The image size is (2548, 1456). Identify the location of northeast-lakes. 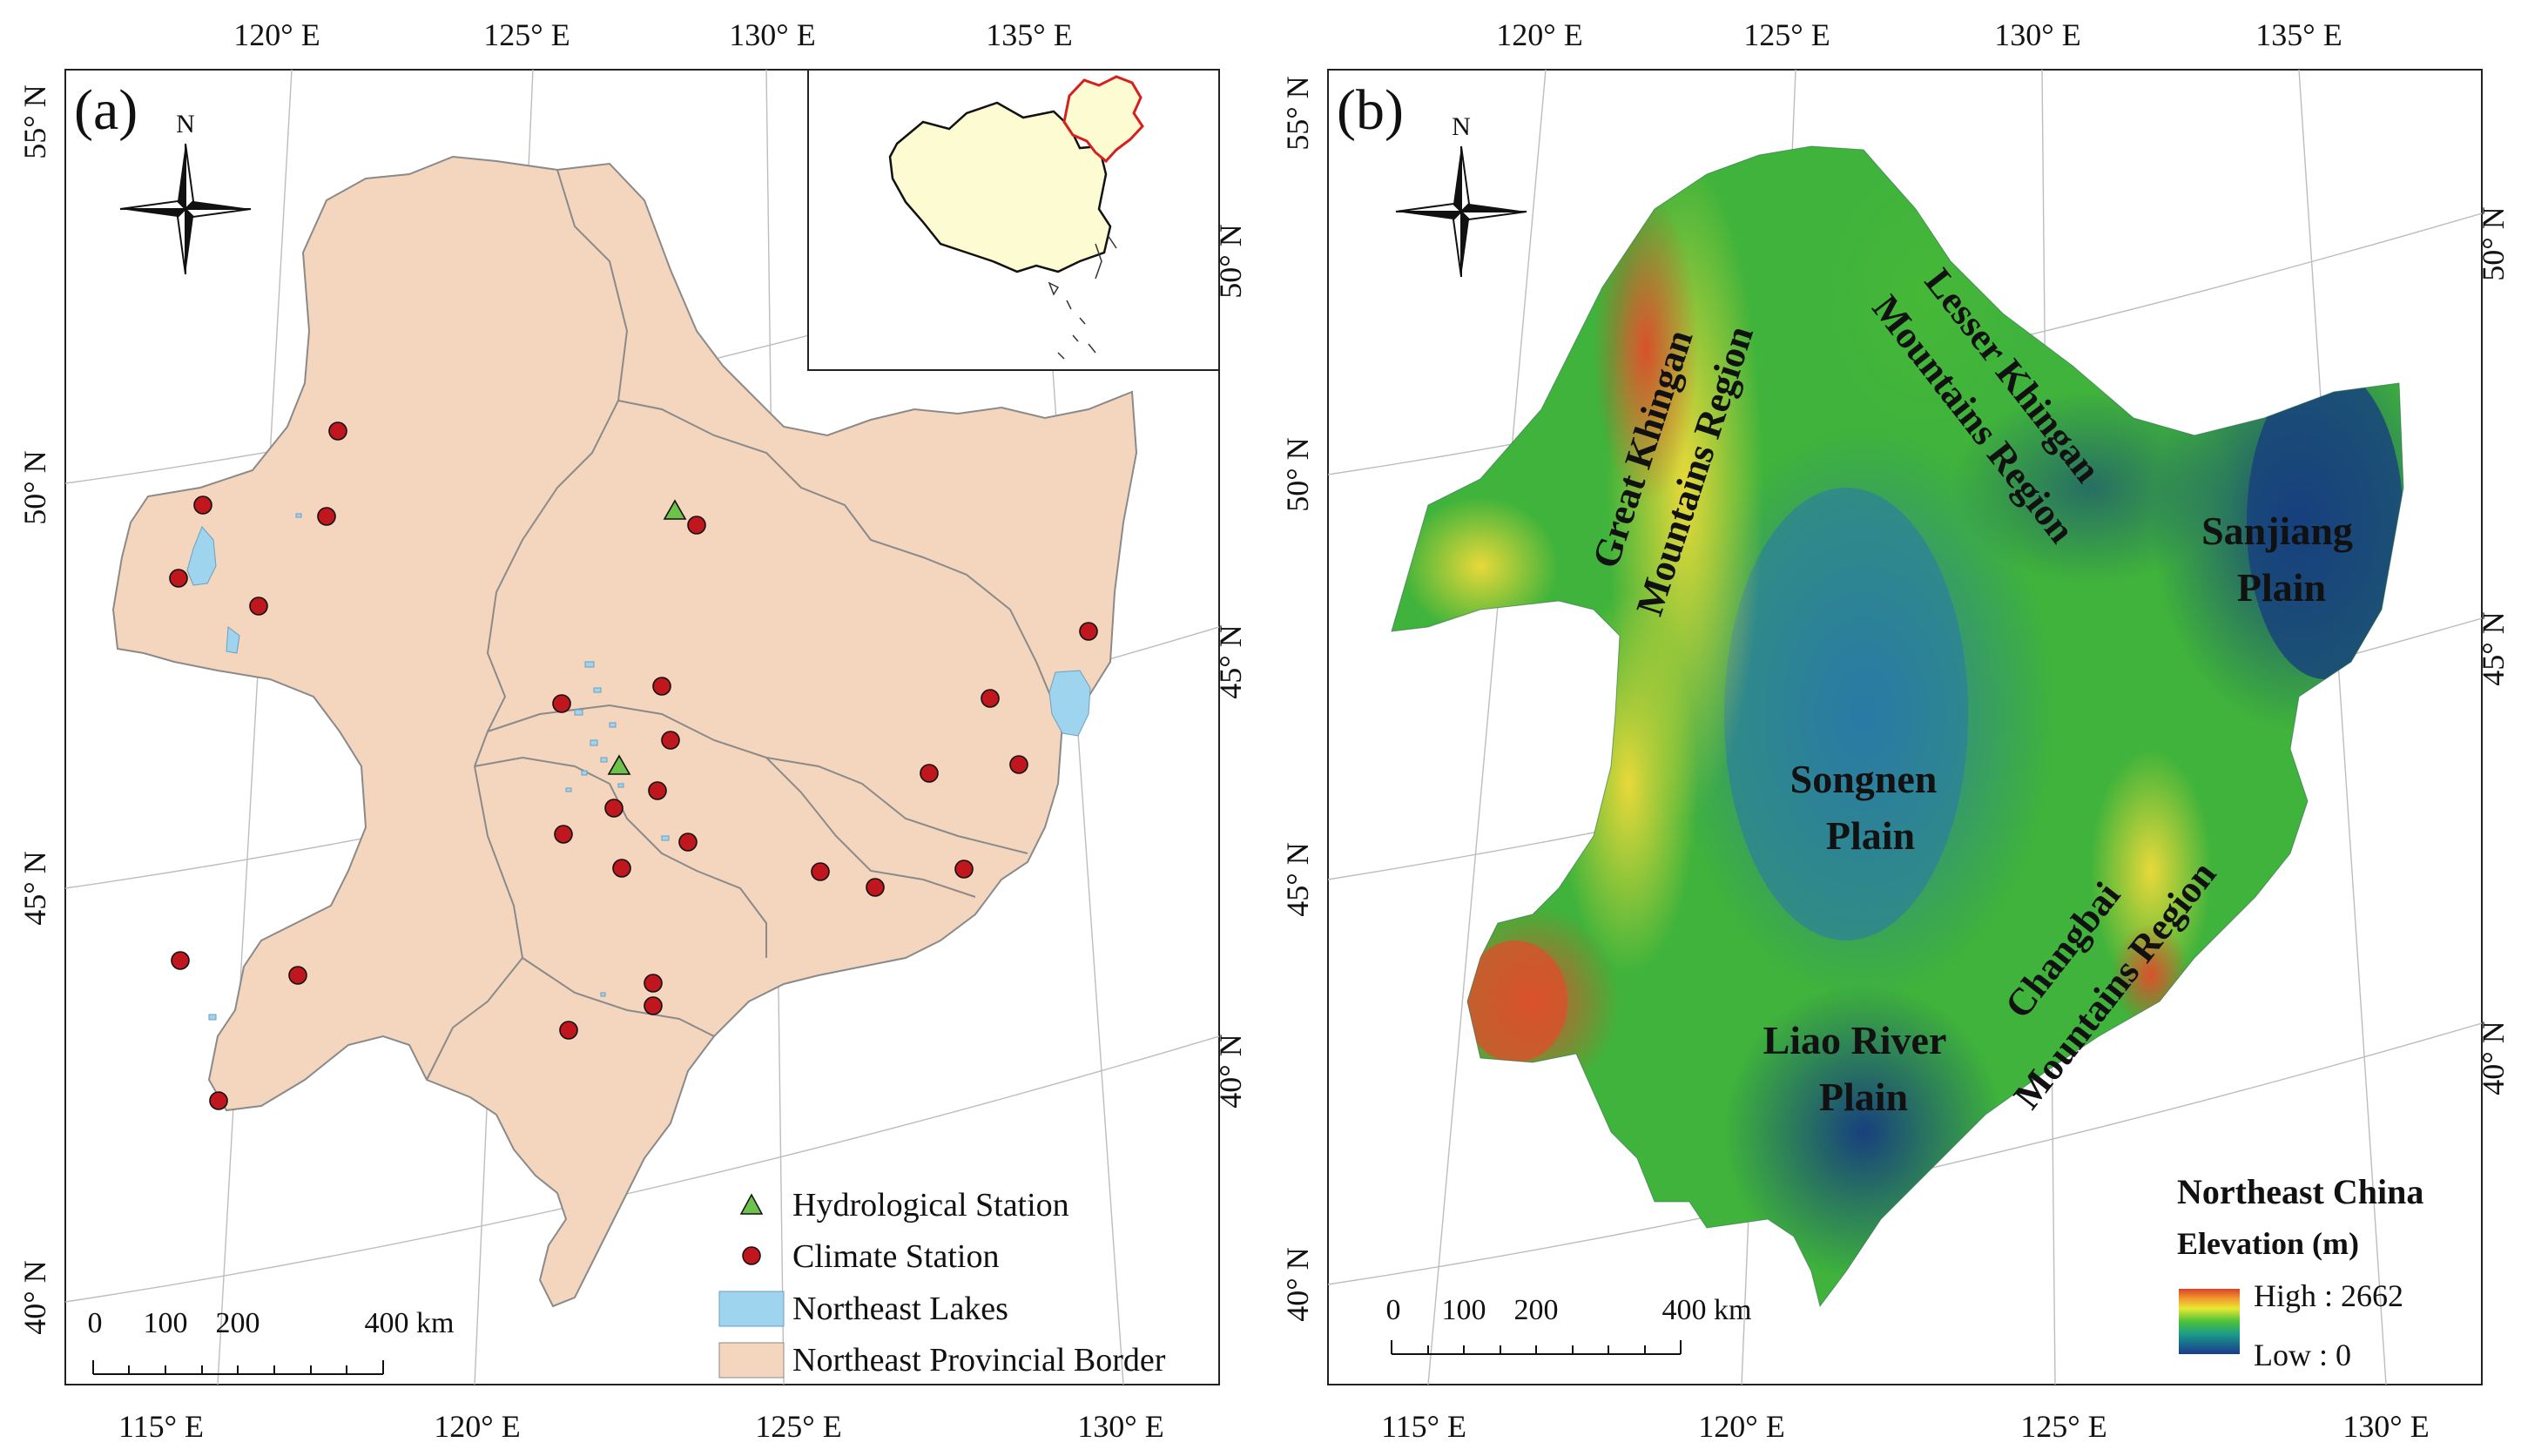
(638, 767).